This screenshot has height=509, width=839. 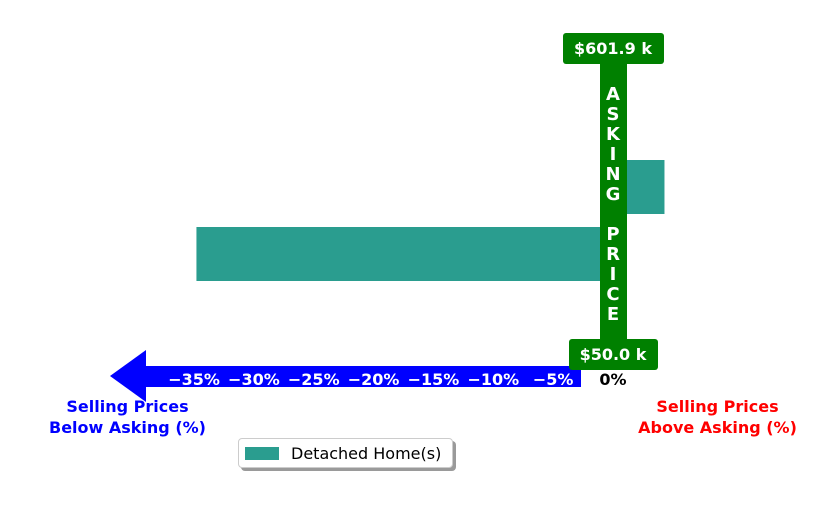 I want to click on bottom-price-box, so click(x=613, y=354).